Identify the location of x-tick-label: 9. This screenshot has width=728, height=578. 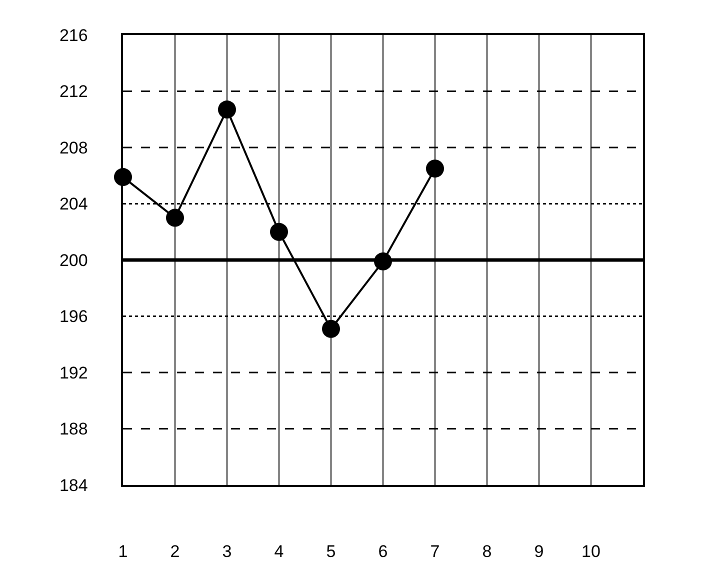
(539, 552).